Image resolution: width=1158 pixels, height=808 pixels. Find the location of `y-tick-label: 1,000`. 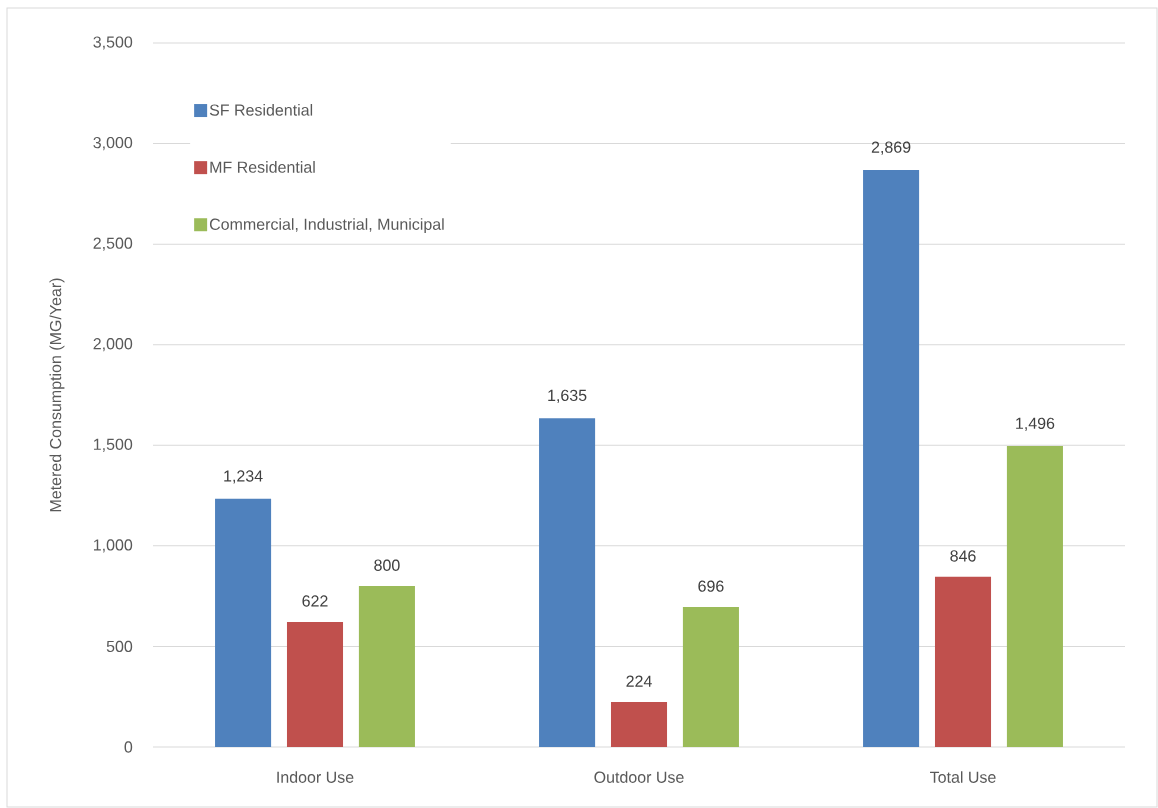

y-tick-label: 1,000 is located at coordinates (113, 546).